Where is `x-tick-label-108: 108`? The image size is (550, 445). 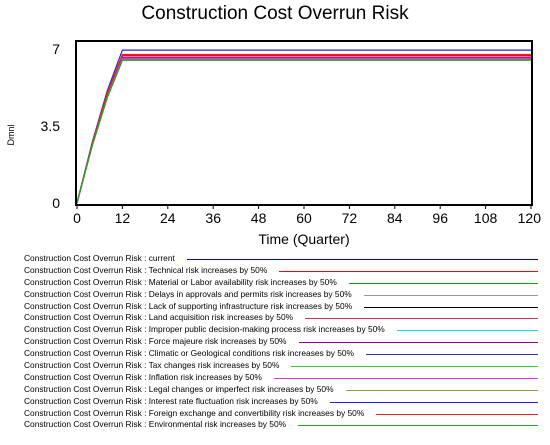
x-tick-label-108: 108 is located at coordinates (486, 218).